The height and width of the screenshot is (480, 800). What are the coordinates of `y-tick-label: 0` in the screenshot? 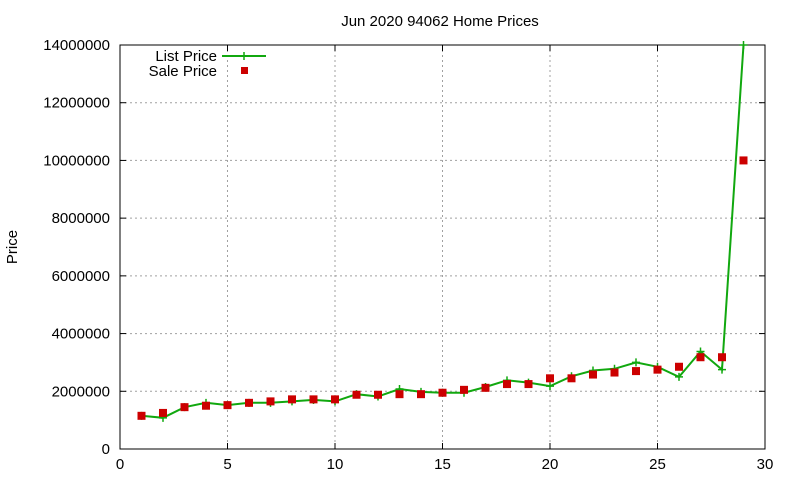 It's located at (106, 449).